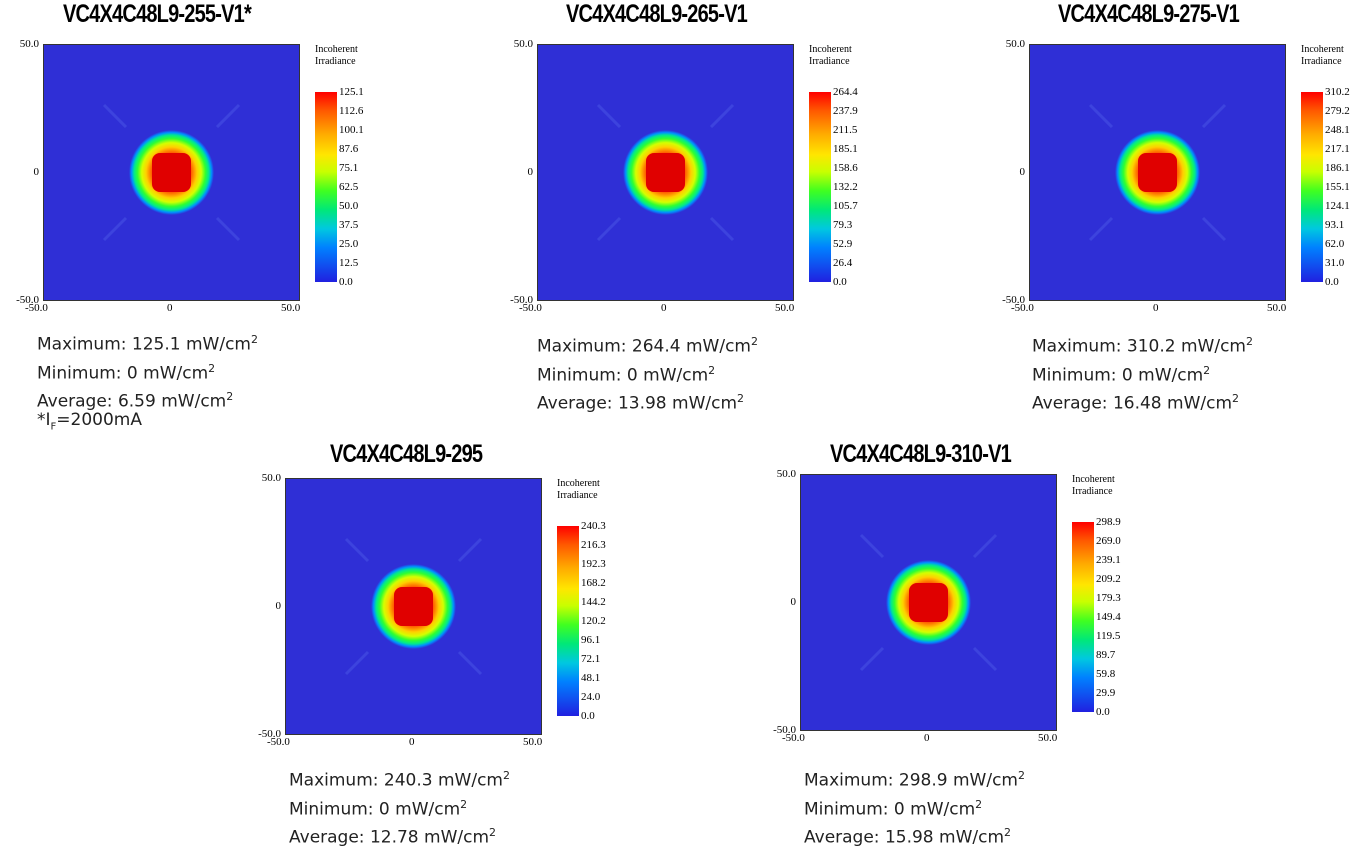  What do you see at coordinates (591, 697) in the screenshot?
I see `colorbar-tick-label: 24.0` at bounding box center [591, 697].